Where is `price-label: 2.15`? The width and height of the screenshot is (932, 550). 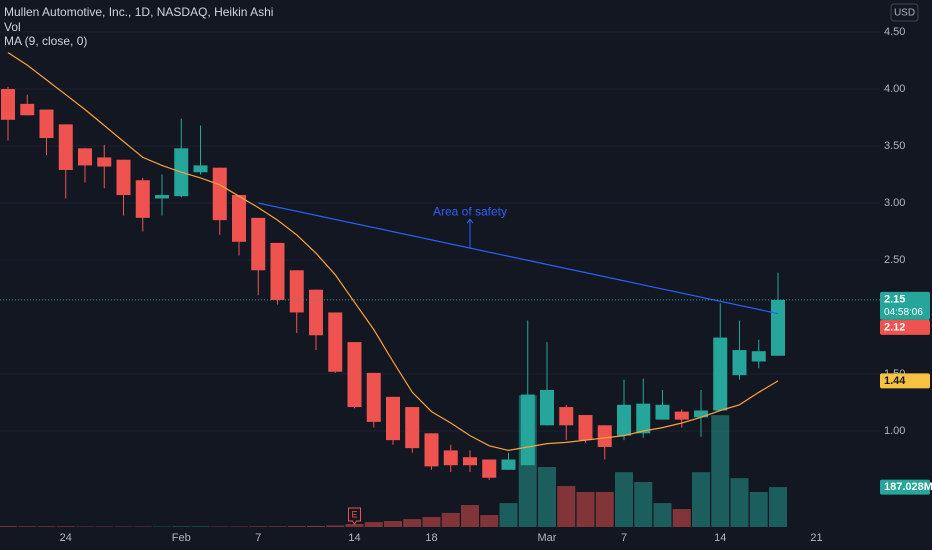 price-label: 2.15 is located at coordinates (894, 299).